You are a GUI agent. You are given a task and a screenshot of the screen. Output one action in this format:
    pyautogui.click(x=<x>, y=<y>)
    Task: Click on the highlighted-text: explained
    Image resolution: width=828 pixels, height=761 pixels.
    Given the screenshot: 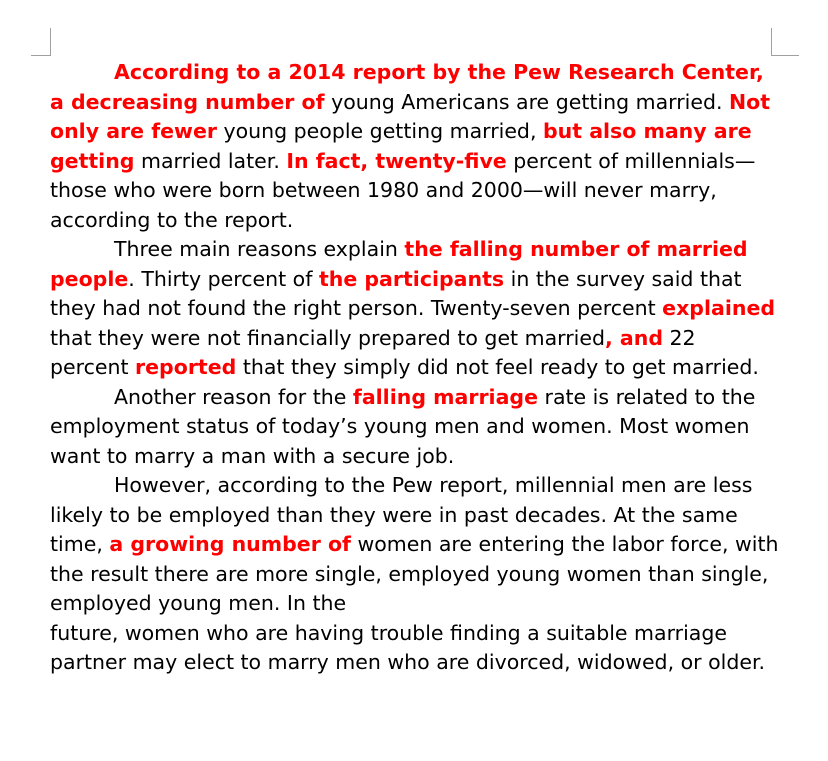 What is the action you would take?
    pyautogui.click(x=719, y=308)
    